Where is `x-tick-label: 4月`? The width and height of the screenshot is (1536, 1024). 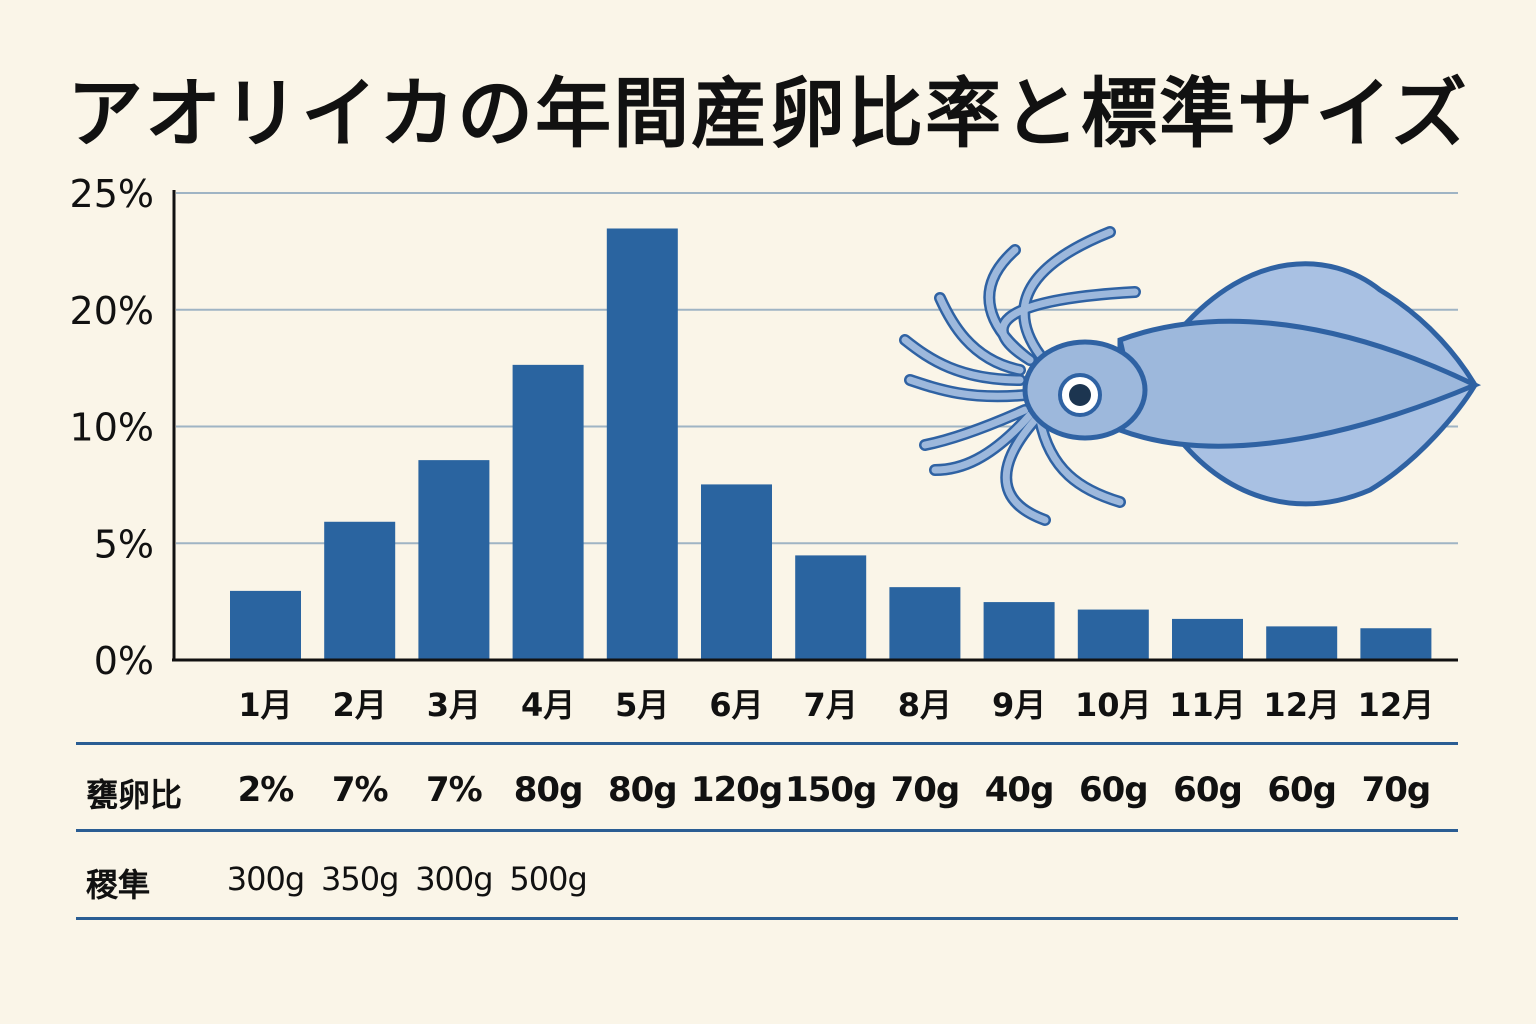
x-tick-label: 4月 is located at coordinates (548, 705).